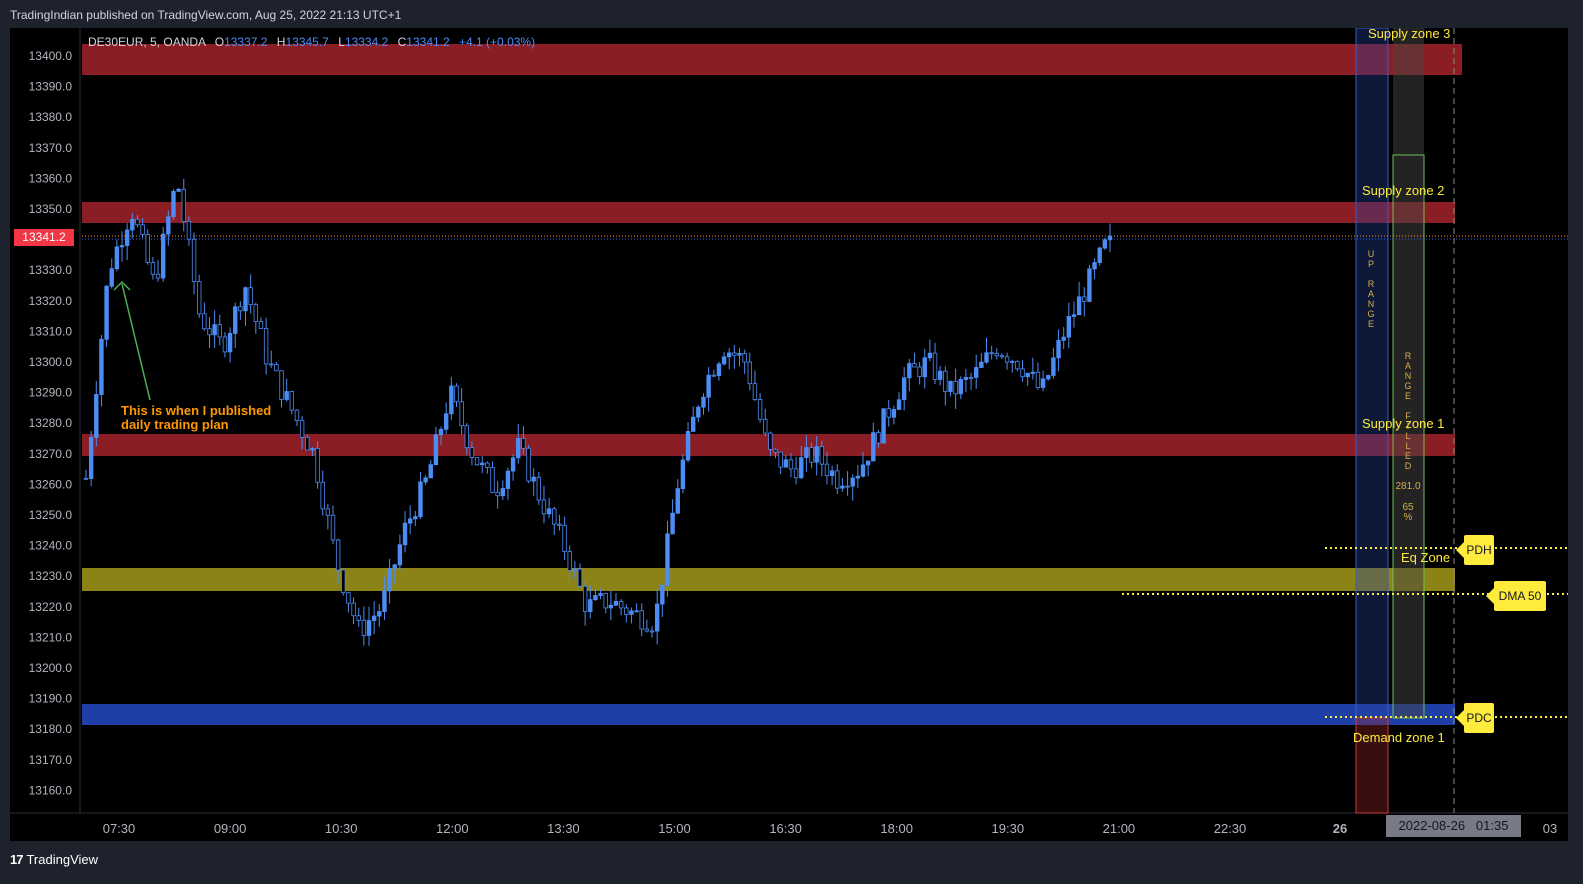  I want to click on price-tick-label: 13220.0, so click(51, 607).